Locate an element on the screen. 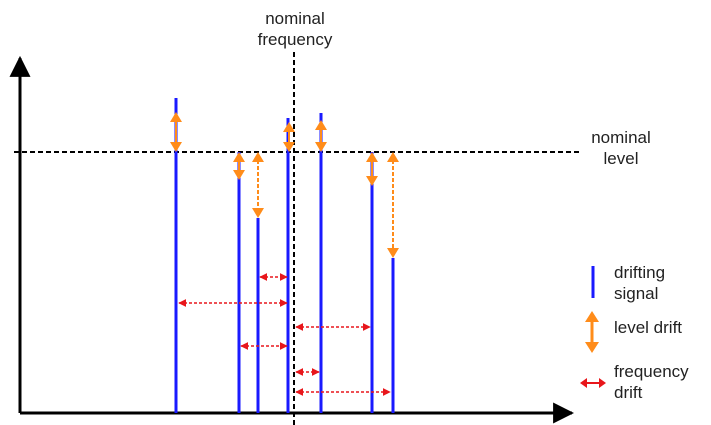 This screenshot has width=711, height=425. legend-signal-label: drifting signal is located at coordinates (639, 283).